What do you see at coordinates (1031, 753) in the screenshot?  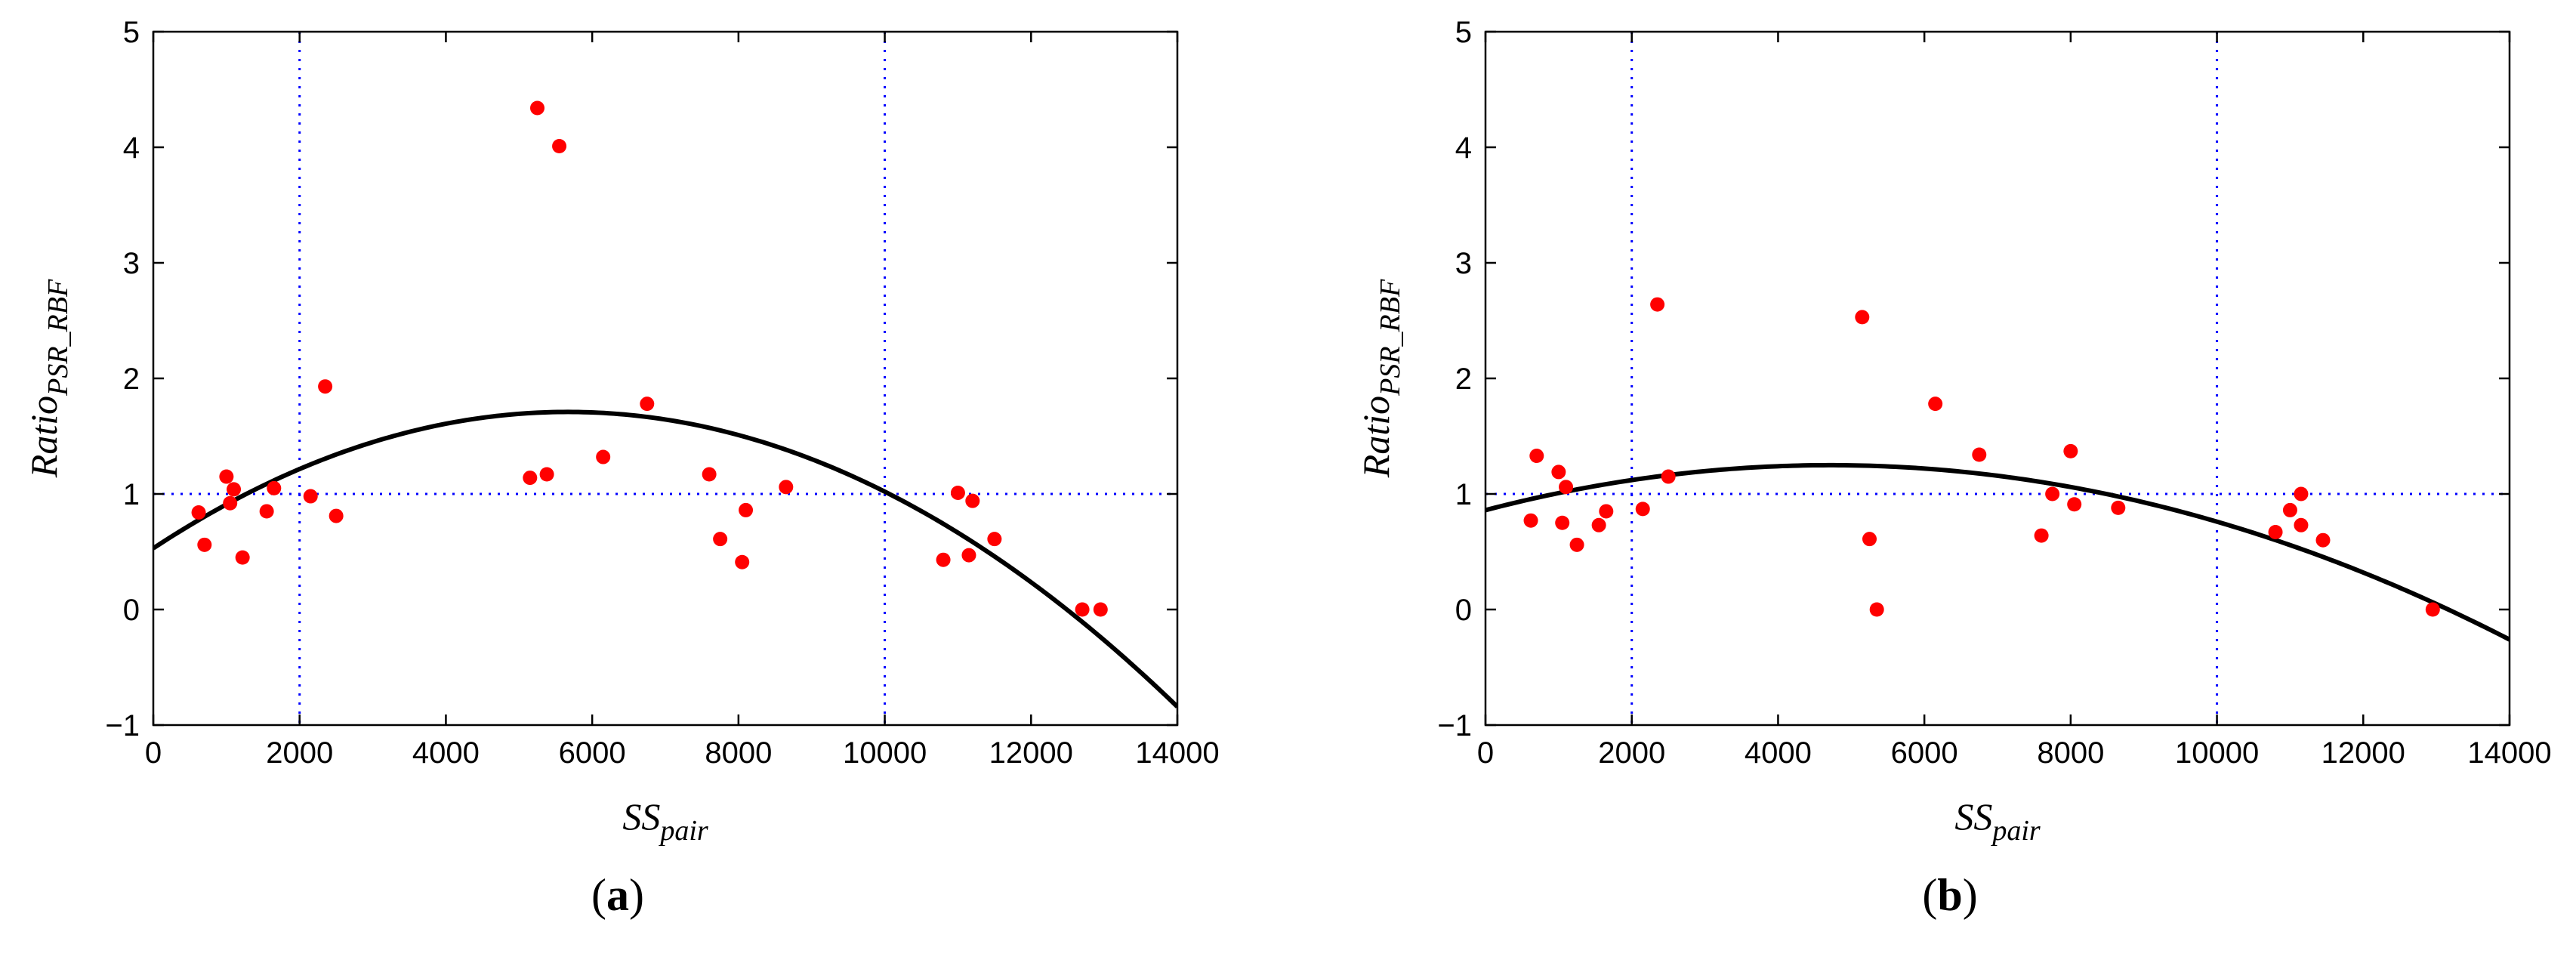 I see `x-tick-label-12000: 12000` at bounding box center [1031, 753].